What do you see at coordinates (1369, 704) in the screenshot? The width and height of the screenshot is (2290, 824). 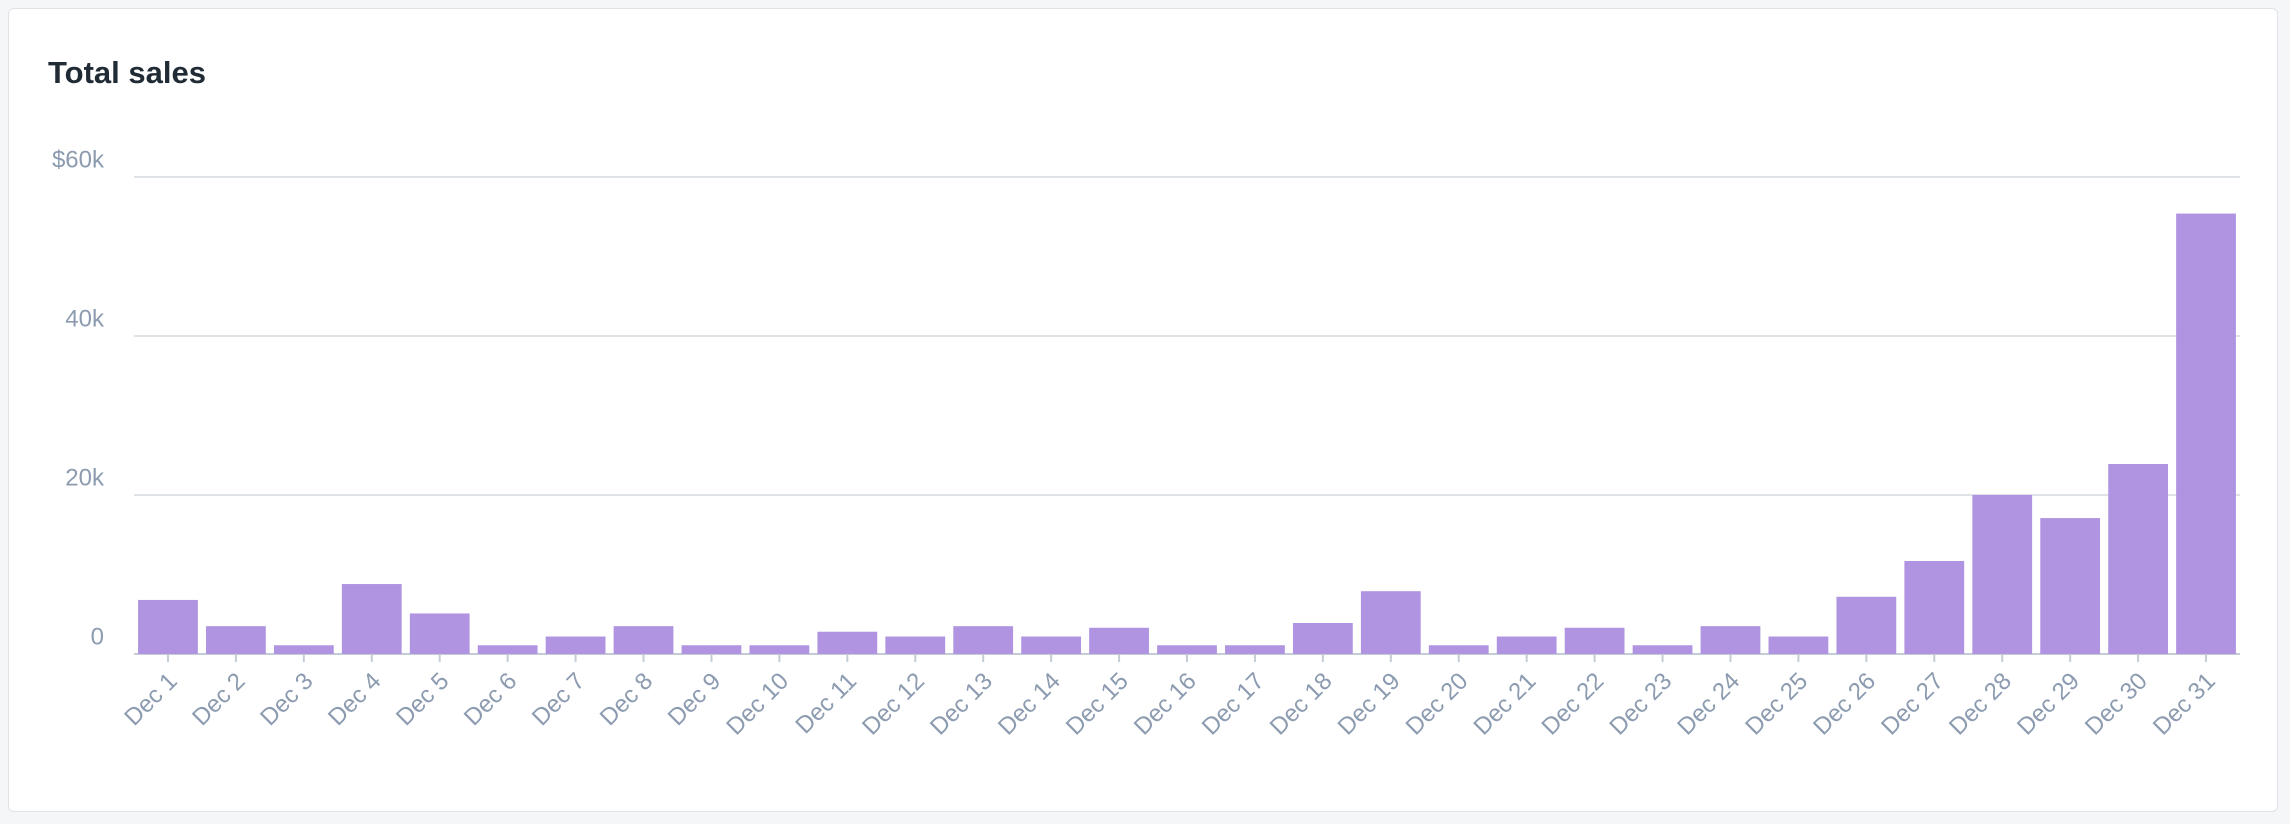 I see `x-tick-label: Dec 19` at bounding box center [1369, 704].